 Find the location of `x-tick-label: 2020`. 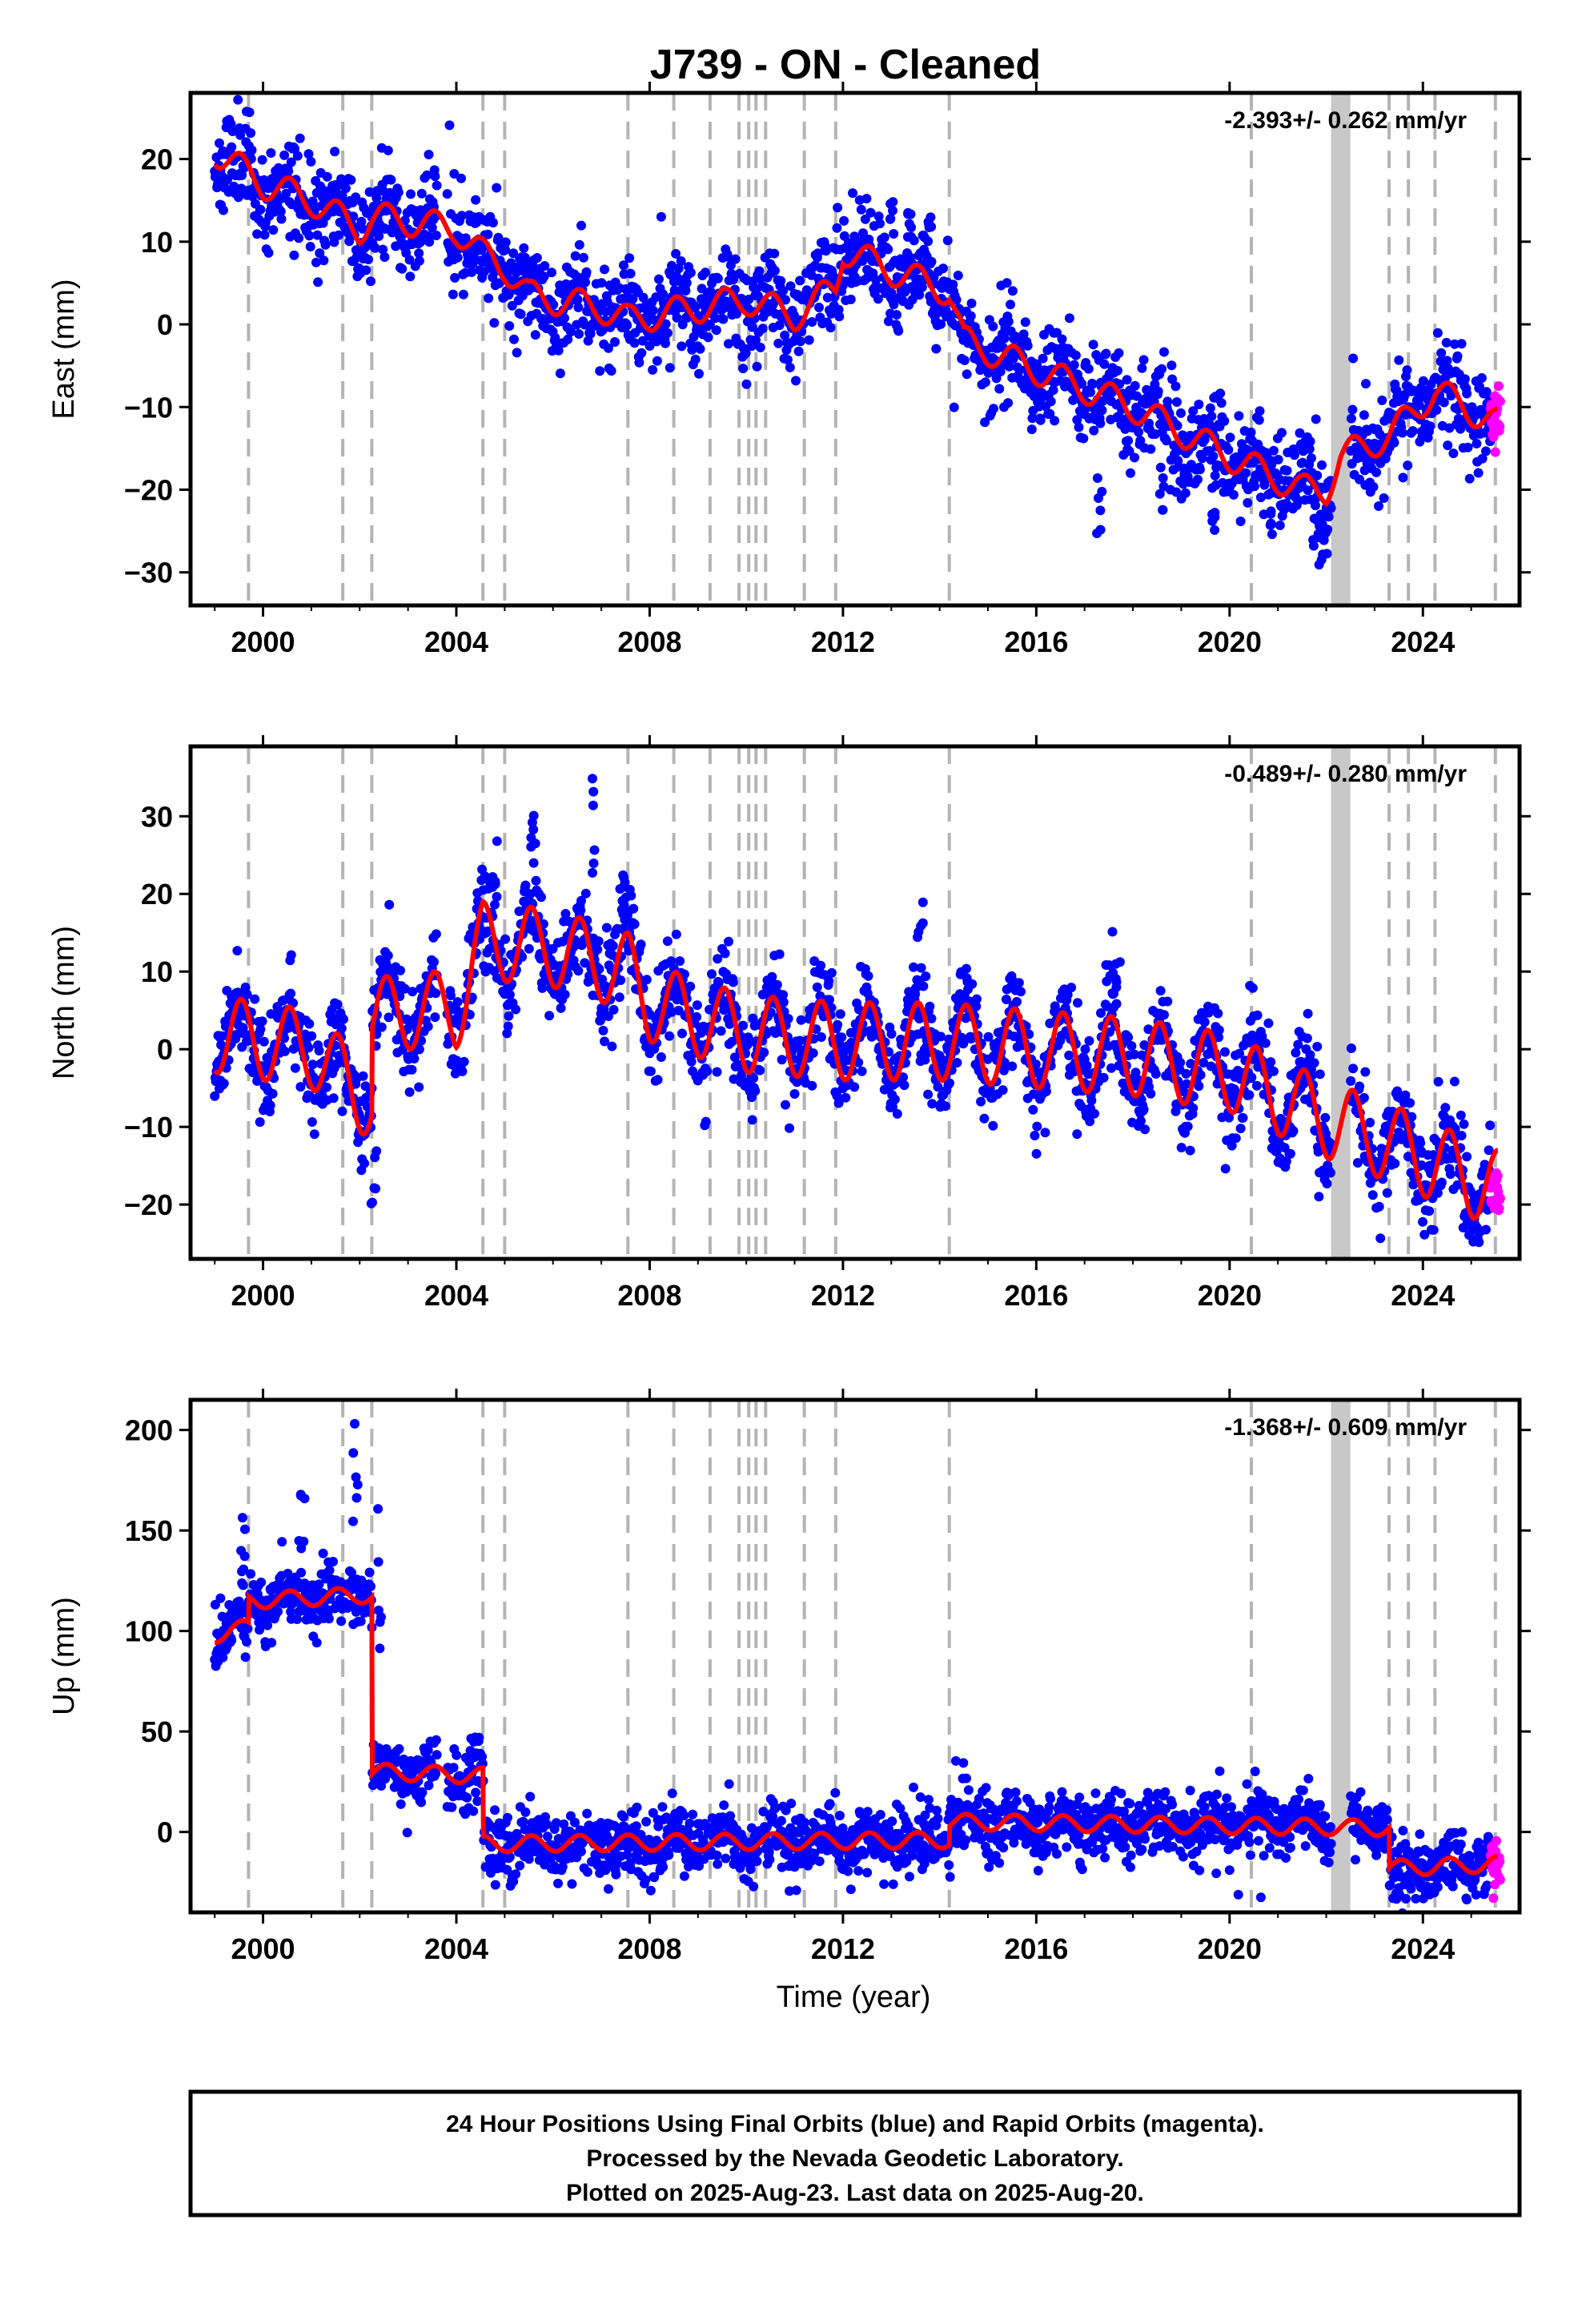

x-tick-label: 2020 is located at coordinates (1230, 641).